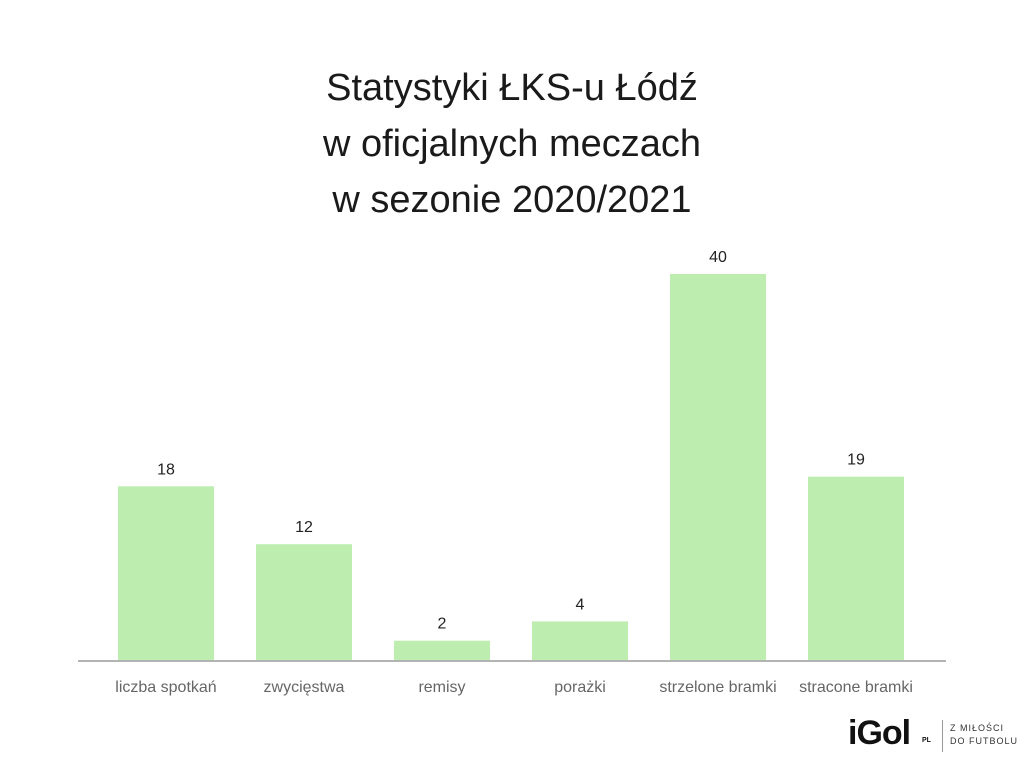  I want to click on category-label-2: remisy, so click(441, 687).